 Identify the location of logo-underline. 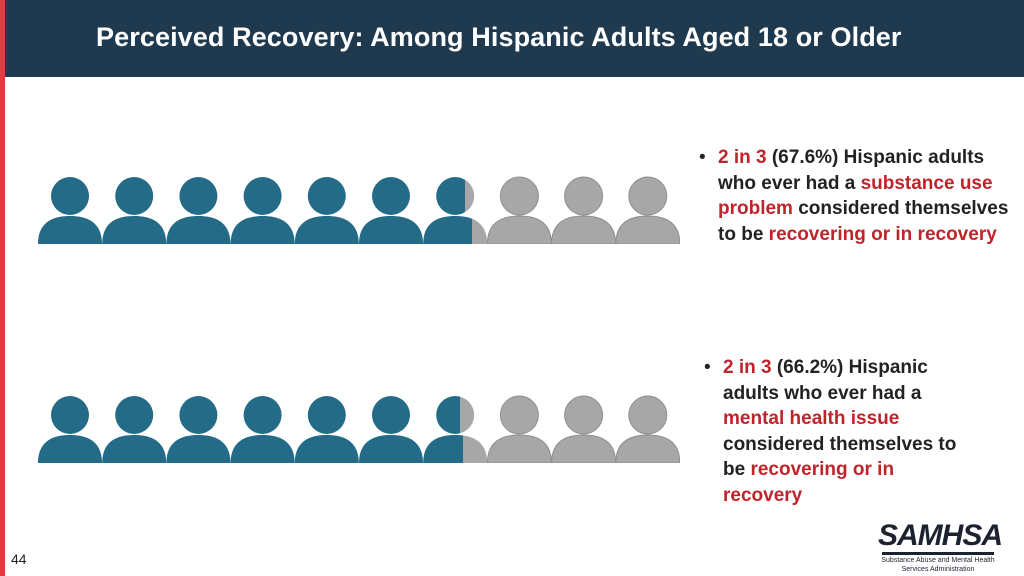
(938, 553).